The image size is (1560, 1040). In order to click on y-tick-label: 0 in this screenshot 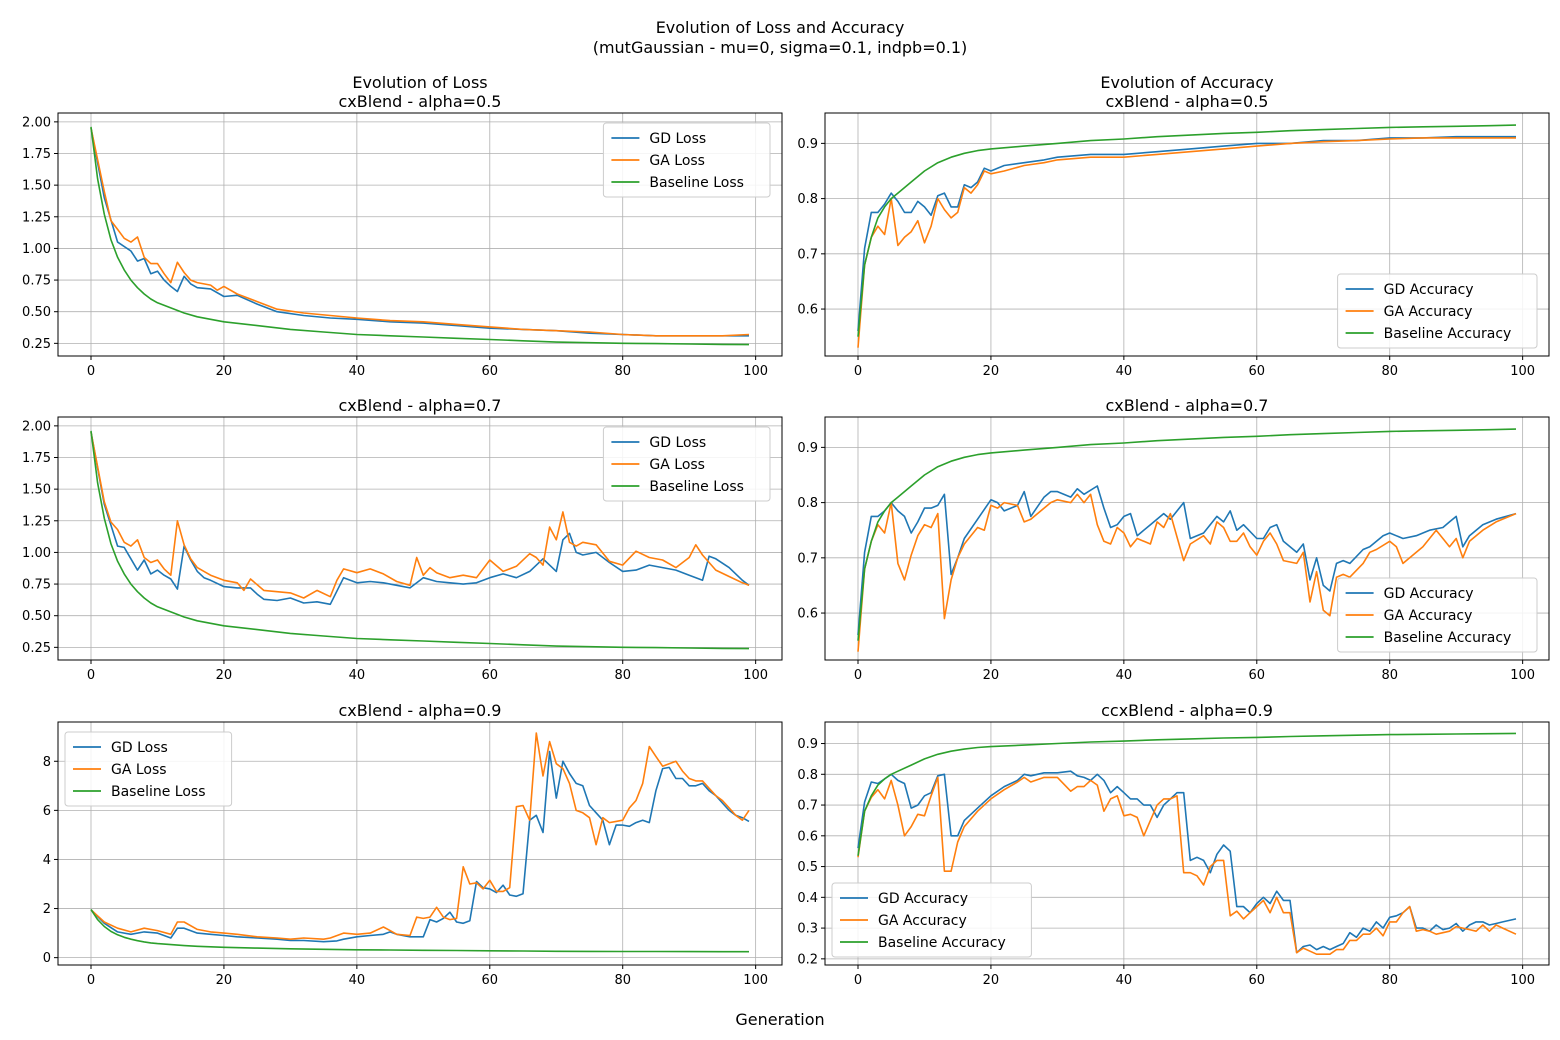, I will do `click(47, 958)`.